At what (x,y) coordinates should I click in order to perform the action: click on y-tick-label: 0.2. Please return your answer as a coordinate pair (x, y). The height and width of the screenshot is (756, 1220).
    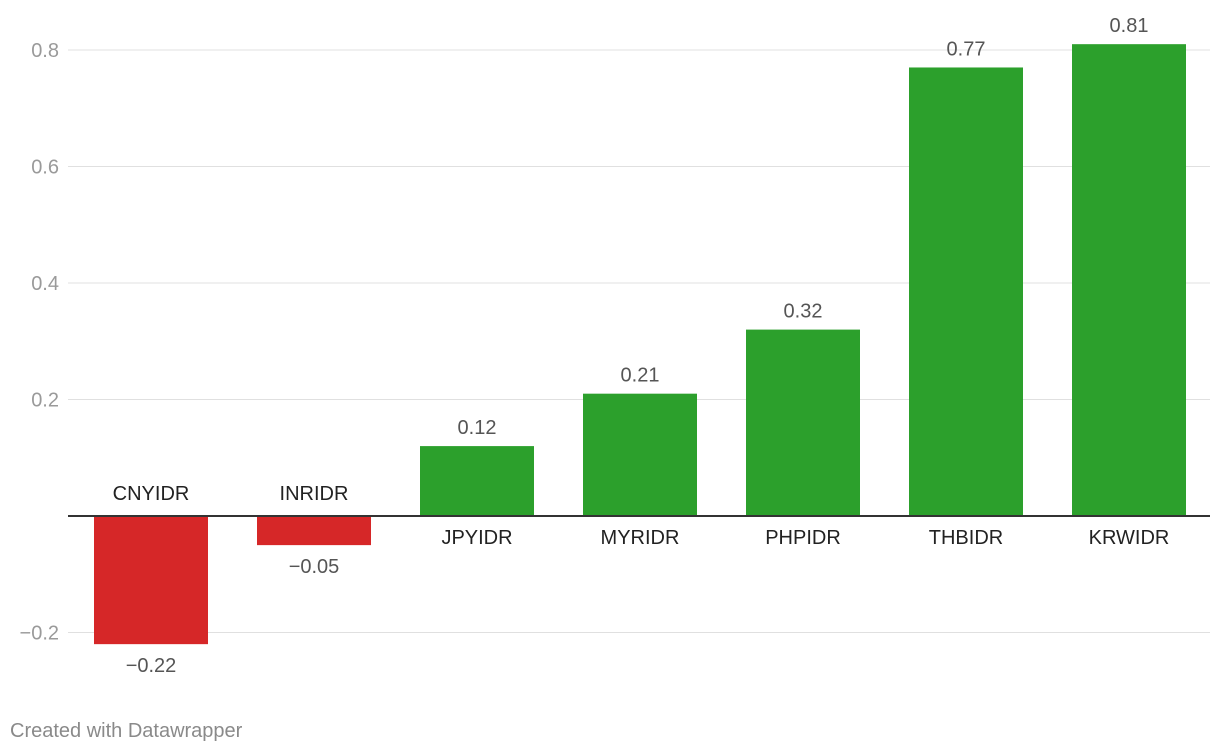
    Looking at the image, I should click on (45, 401).